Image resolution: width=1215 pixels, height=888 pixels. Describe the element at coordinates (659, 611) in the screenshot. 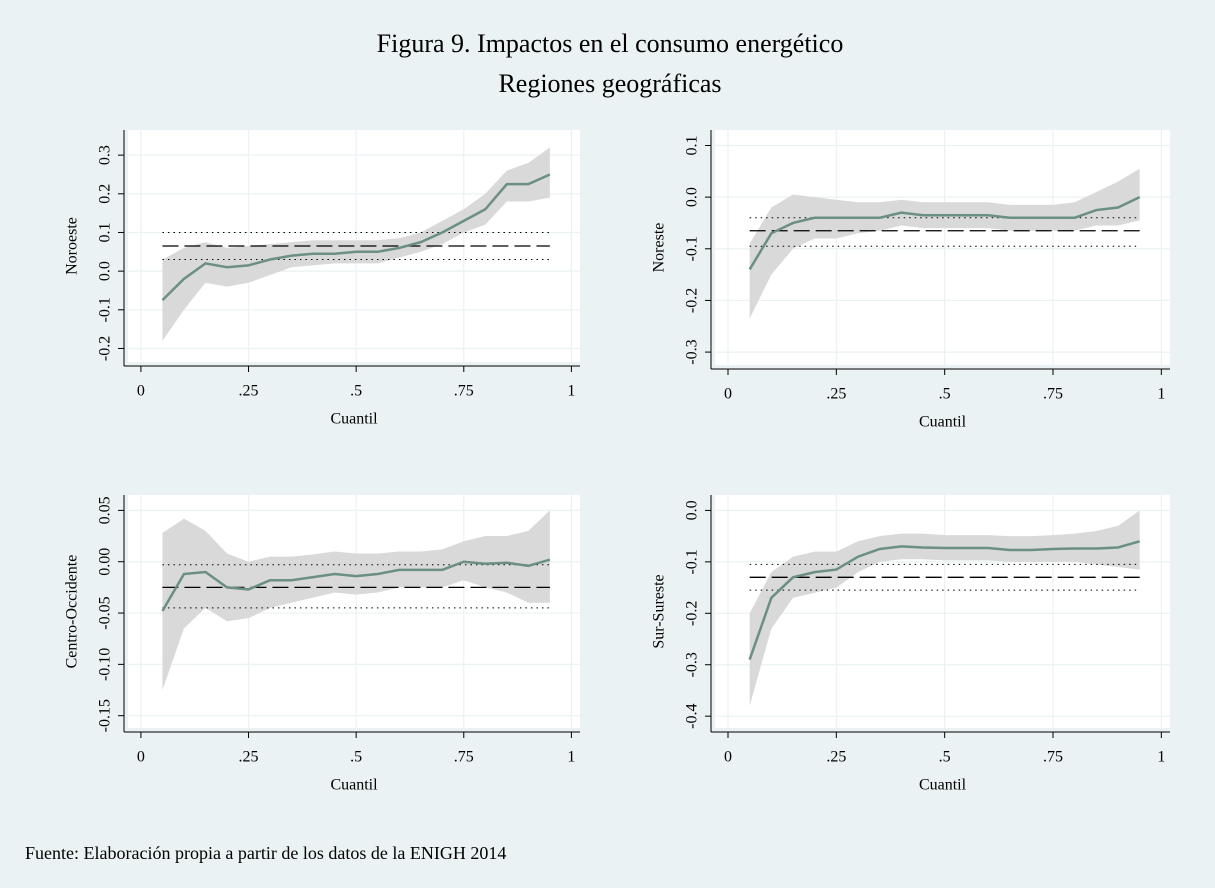

I see `y-axis-label: Sur-Sureste` at that location.